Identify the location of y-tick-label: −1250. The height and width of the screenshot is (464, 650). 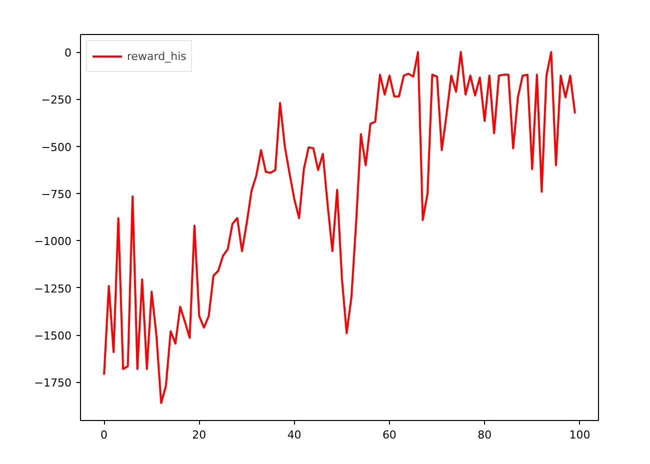
(53, 289).